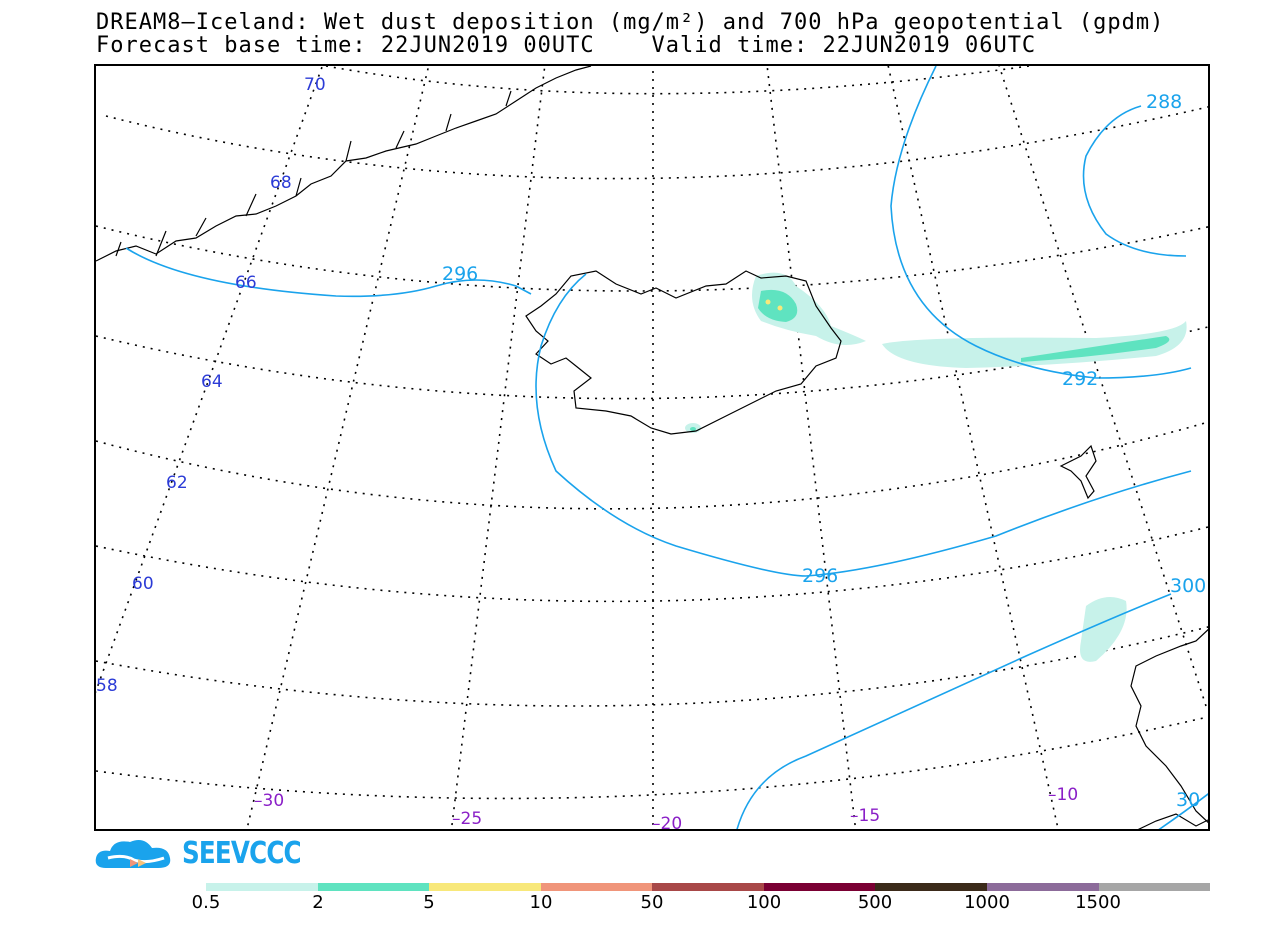  Describe the element at coordinates (269, 801) in the screenshot. I see `lon-label-30w: –30` at that location.